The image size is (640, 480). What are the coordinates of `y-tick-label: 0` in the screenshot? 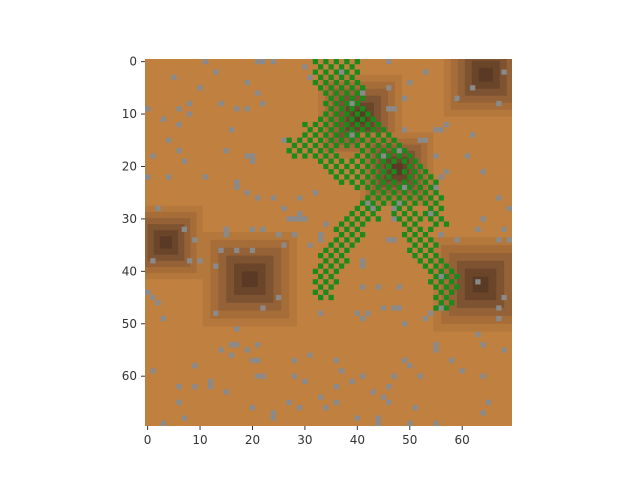 It's located at (133, 62).